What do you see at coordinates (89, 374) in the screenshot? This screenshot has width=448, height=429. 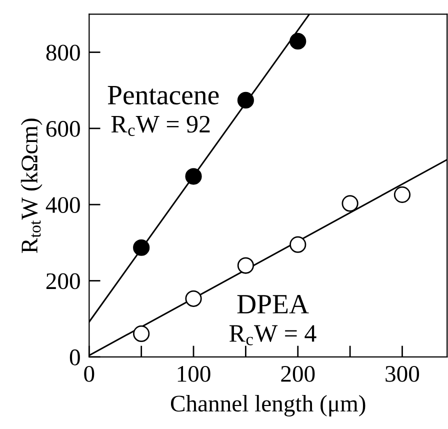 I see `x-tick-label: 0` at bounding box center [89, 374].